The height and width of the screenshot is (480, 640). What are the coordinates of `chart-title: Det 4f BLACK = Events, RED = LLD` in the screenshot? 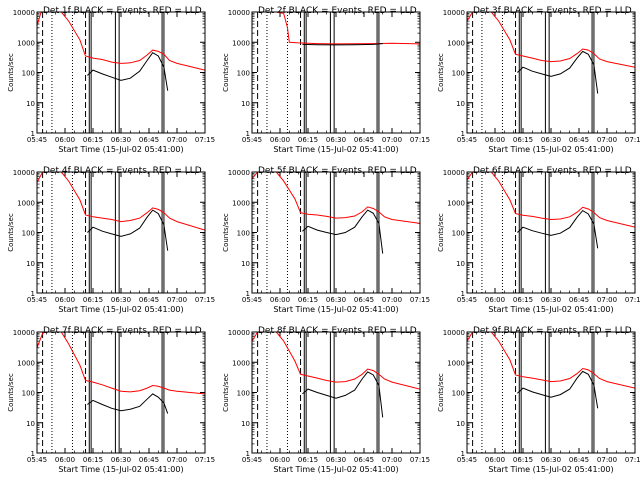 It's located at (122, 171).